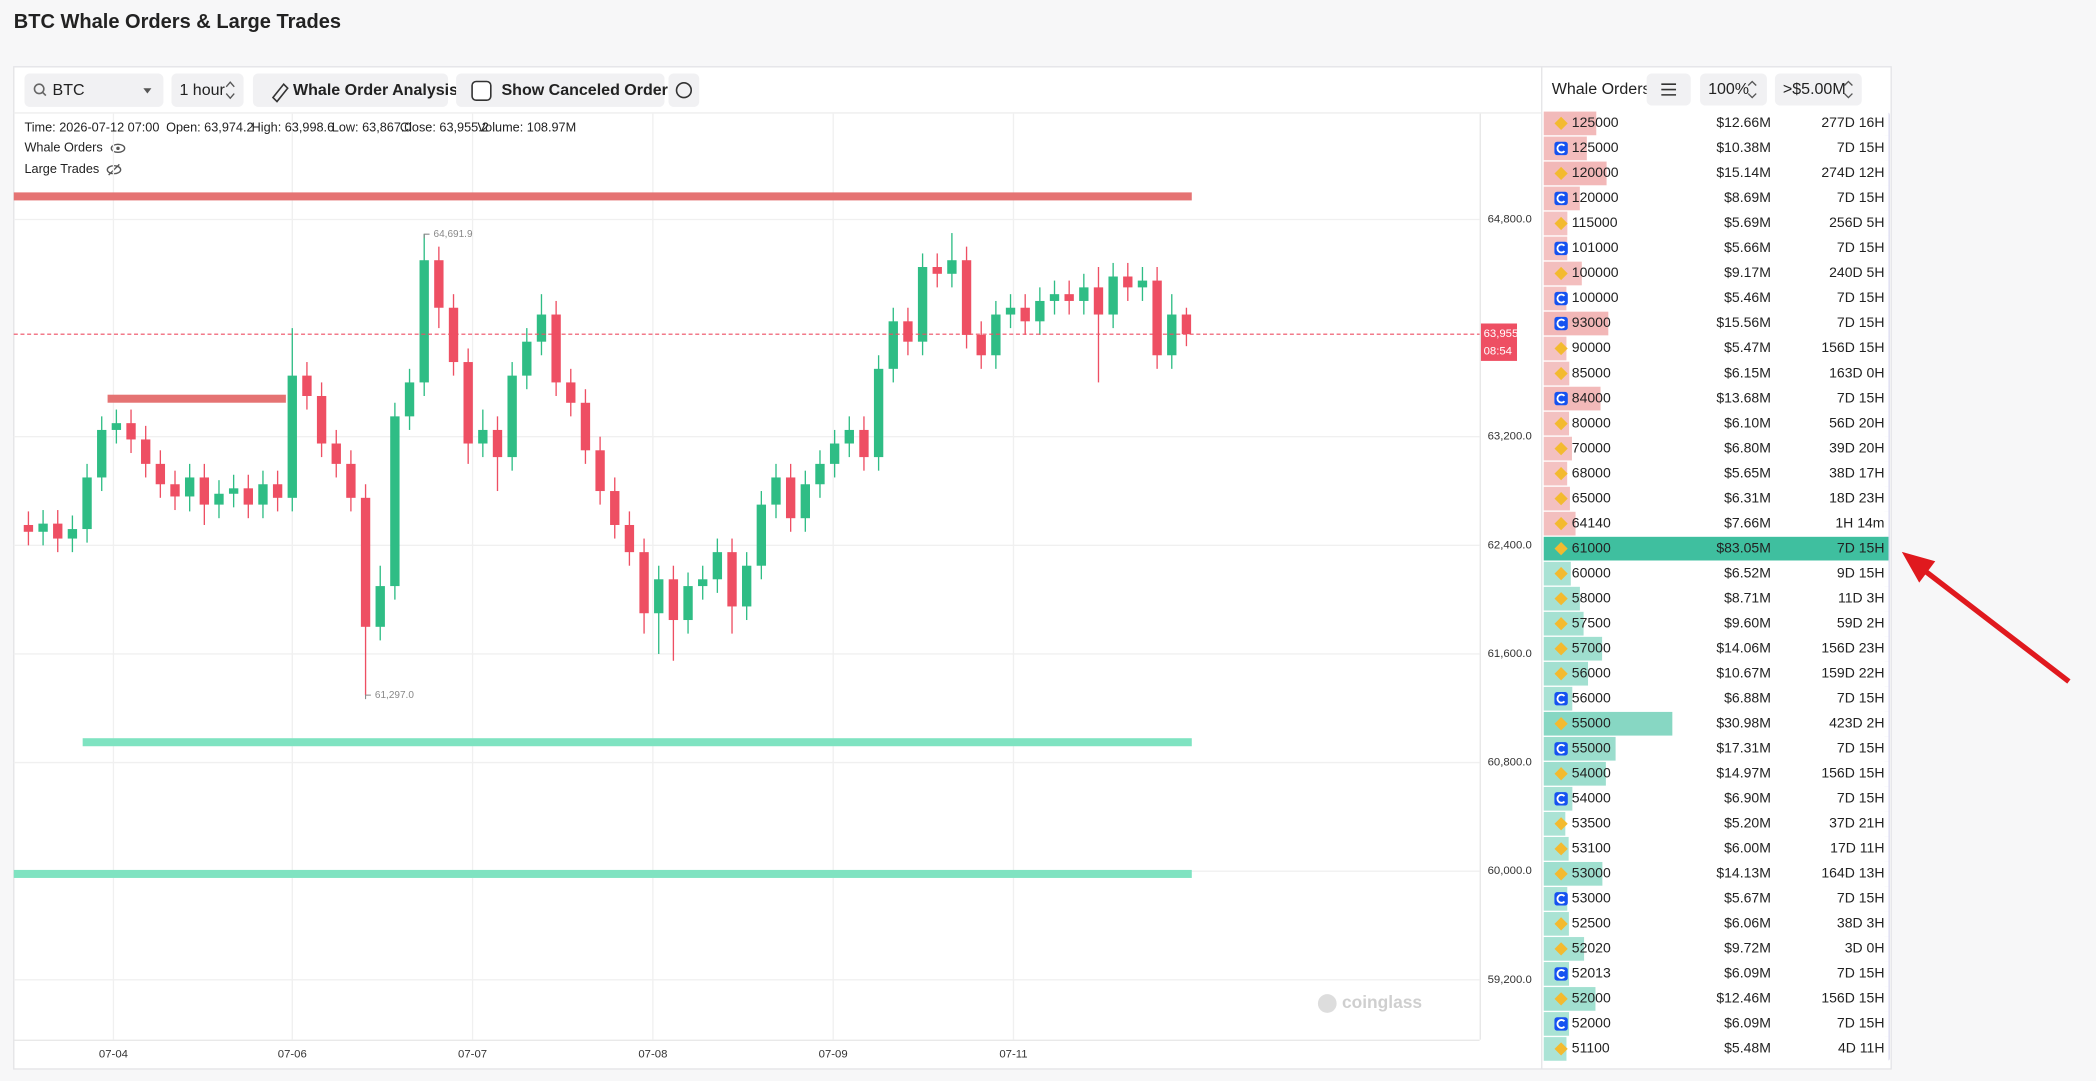 The width and height of the screenshot is (2096, 1081). Describe the element at coordinates (63, 148) in the screenshot. I see `legend-entry: Whale Orders` at that location.